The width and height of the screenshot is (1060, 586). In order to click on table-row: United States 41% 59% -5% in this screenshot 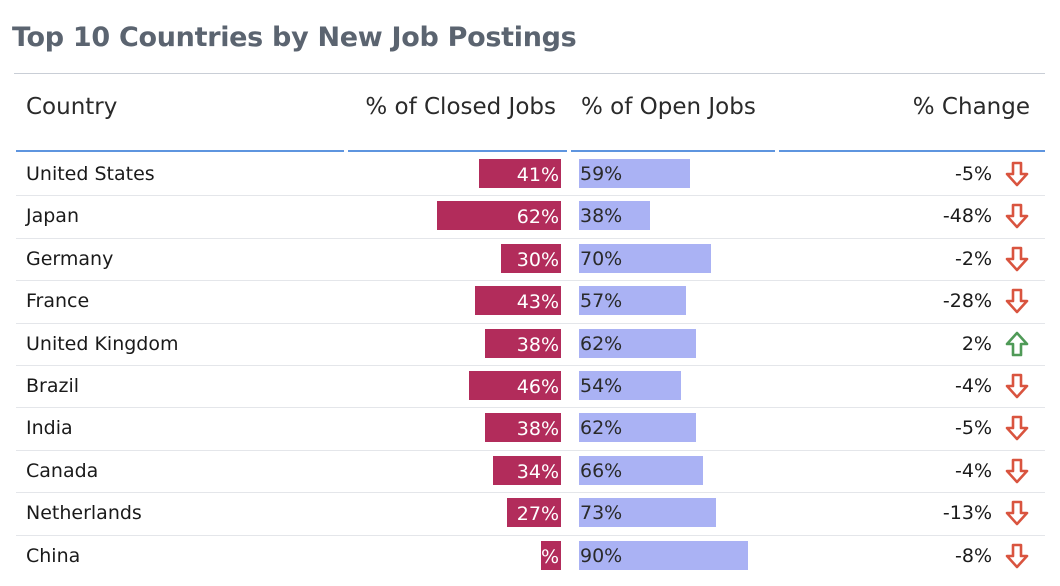, I will do `click(530, 174)`.